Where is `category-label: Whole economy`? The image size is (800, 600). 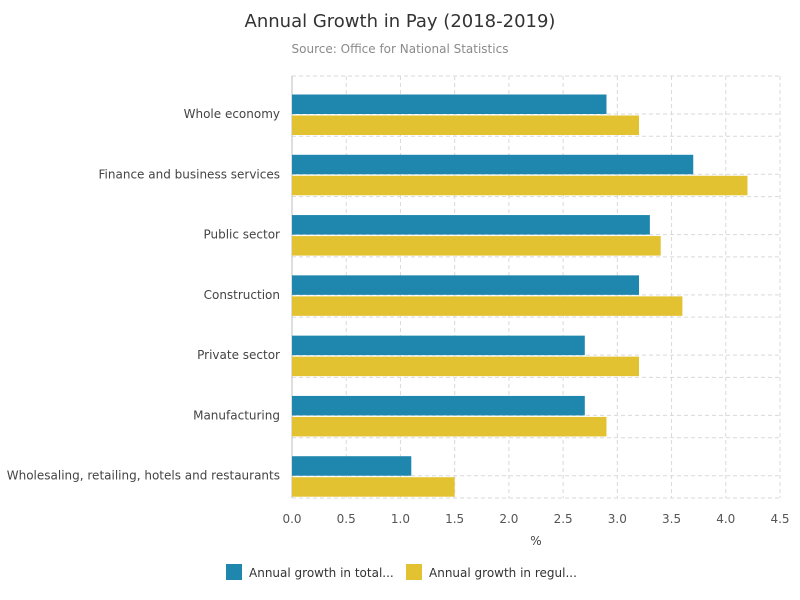 category-label: Whole economy is located at coordinates (232, 114).